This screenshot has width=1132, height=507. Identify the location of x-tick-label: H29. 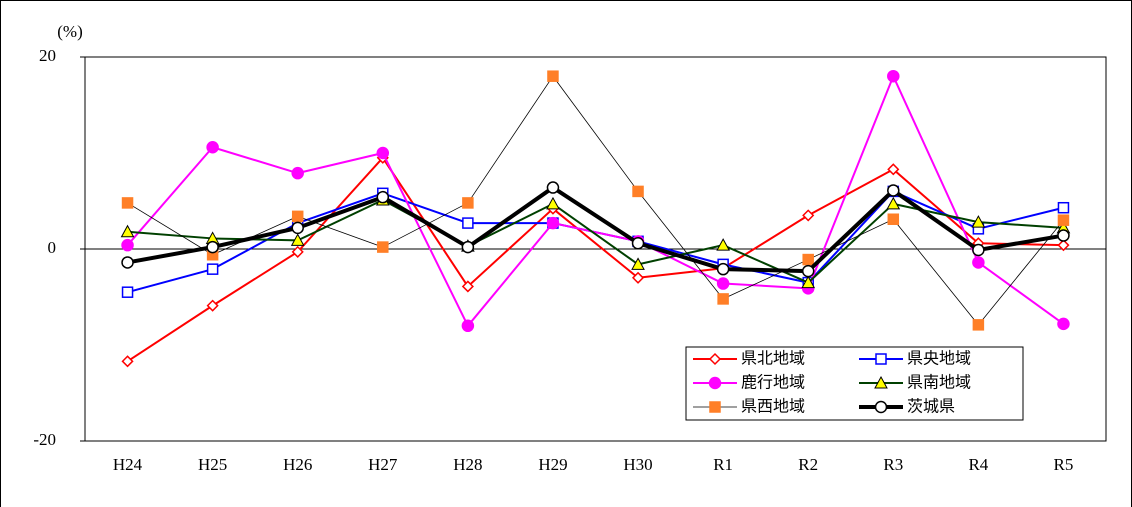
(552, 464).